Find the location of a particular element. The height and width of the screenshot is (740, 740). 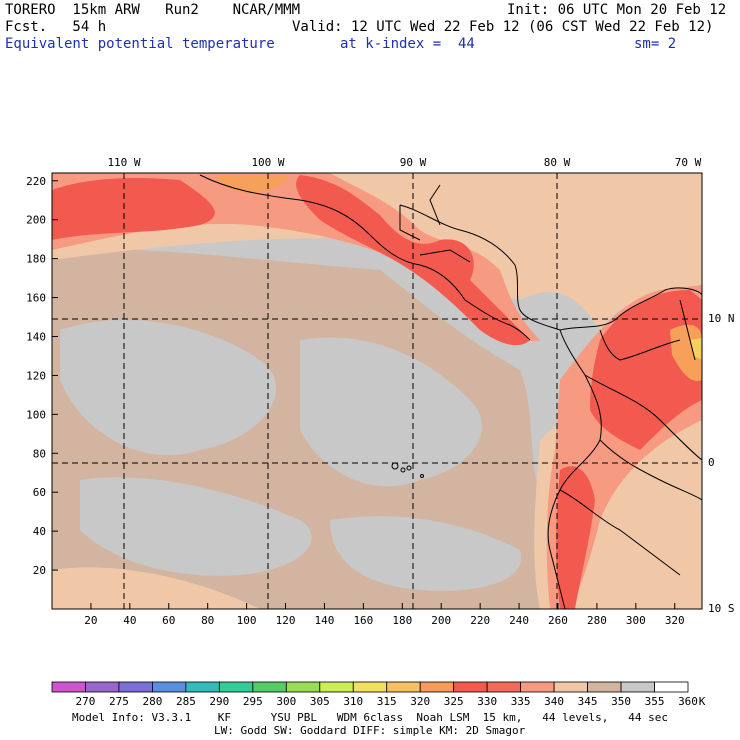

x-tick-label: 220 is located at coordinates (480, 620).